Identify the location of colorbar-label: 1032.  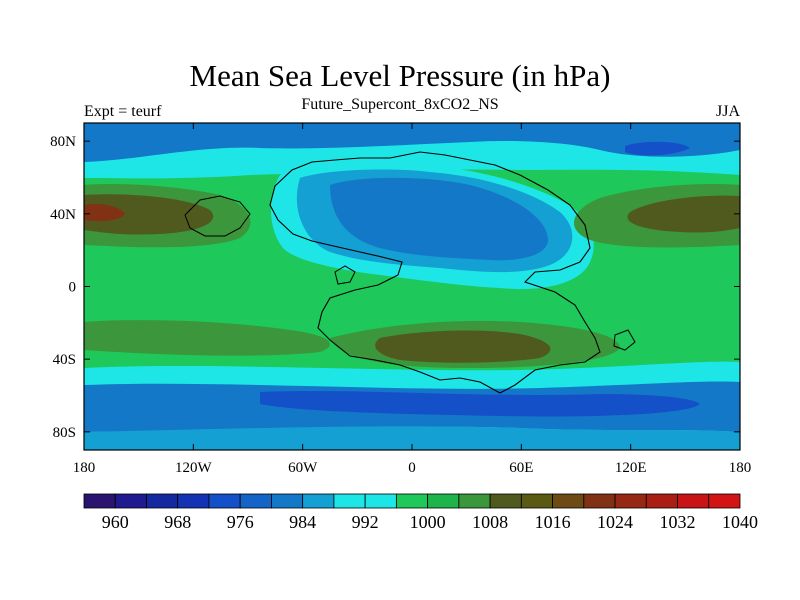
(678, 522).